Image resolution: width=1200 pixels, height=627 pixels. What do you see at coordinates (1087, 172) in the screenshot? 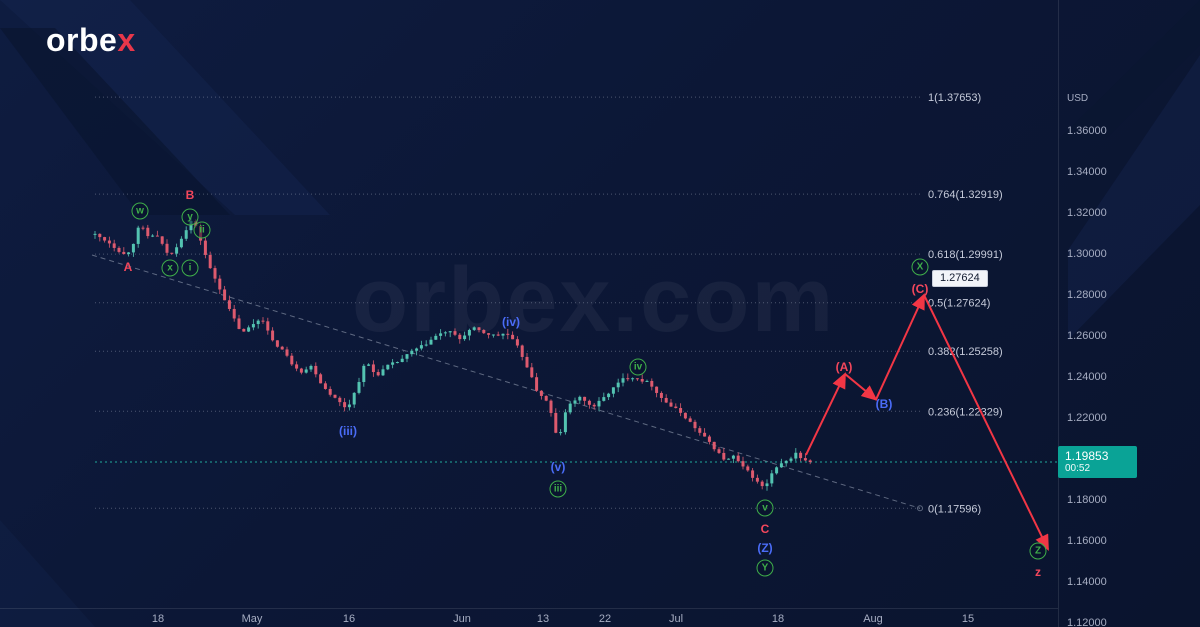
I see `price-axis-label: 1.34000` at bounding box center [1087, 172].